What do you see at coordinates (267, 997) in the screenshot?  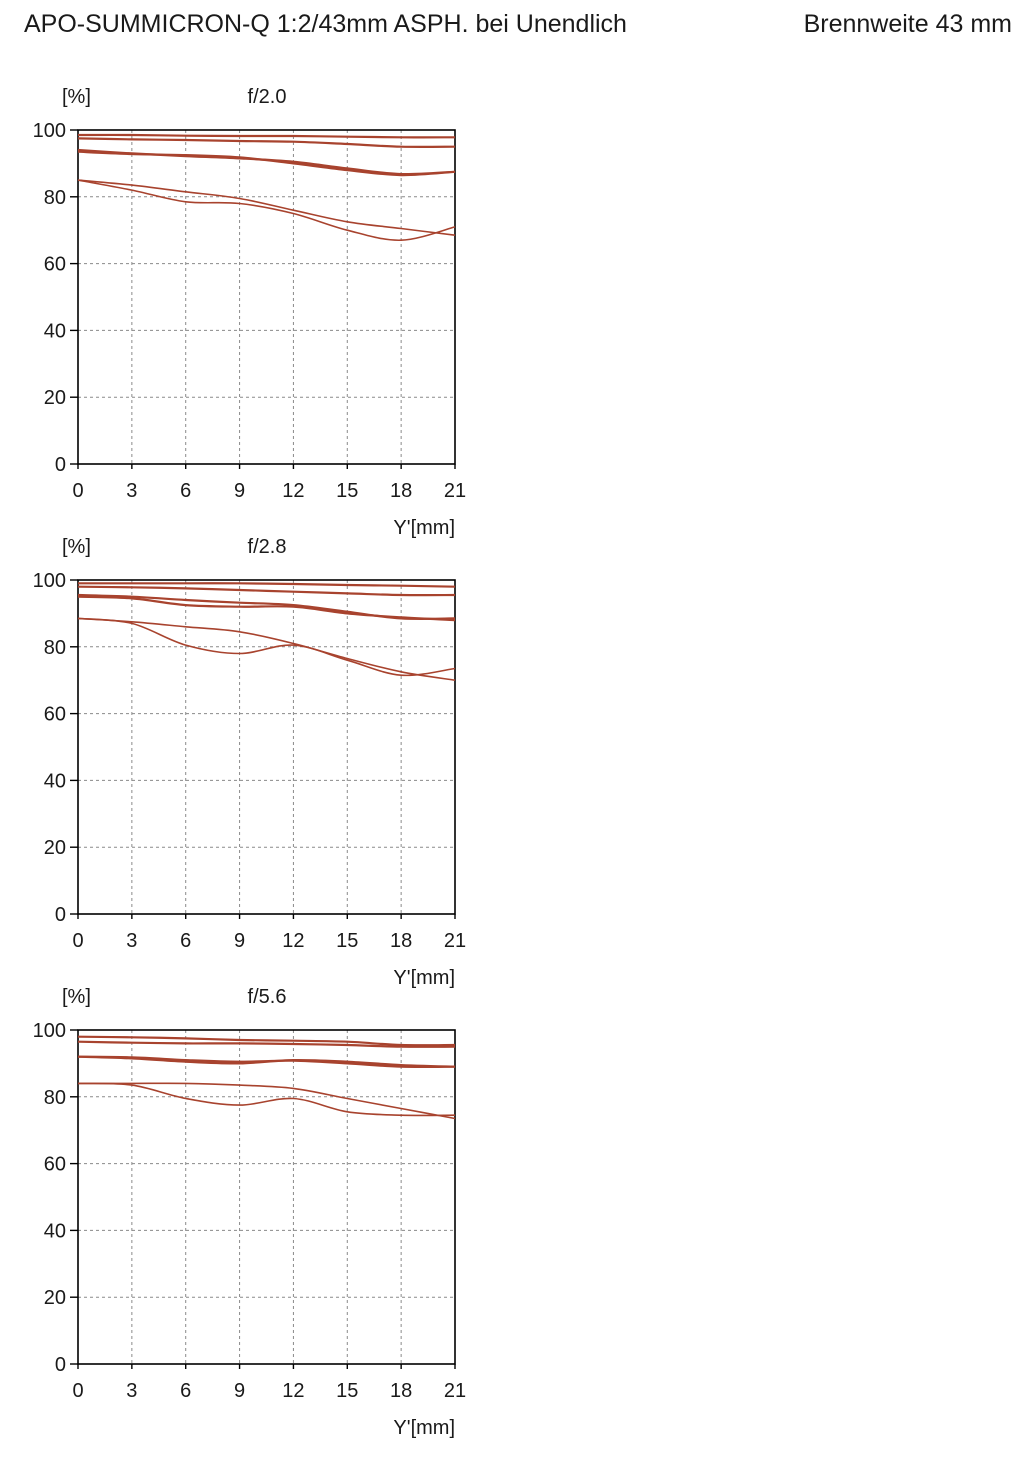 I see `chart-title: f/5.6` at bounding box center [267, 997].